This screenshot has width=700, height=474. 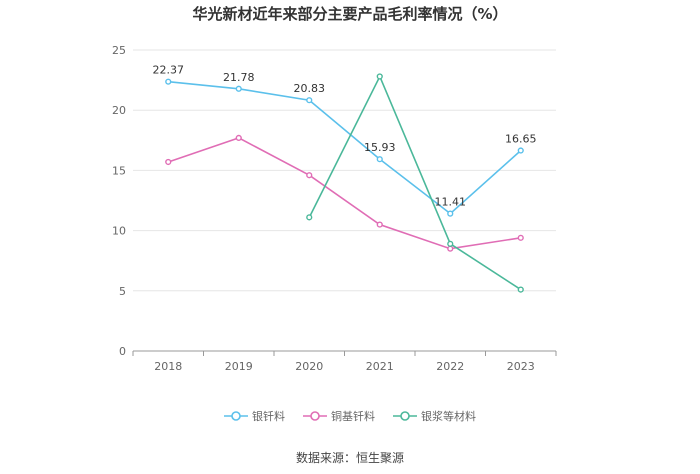 I want to click on x-tick-label: 2023, so click(x=521, y=366).